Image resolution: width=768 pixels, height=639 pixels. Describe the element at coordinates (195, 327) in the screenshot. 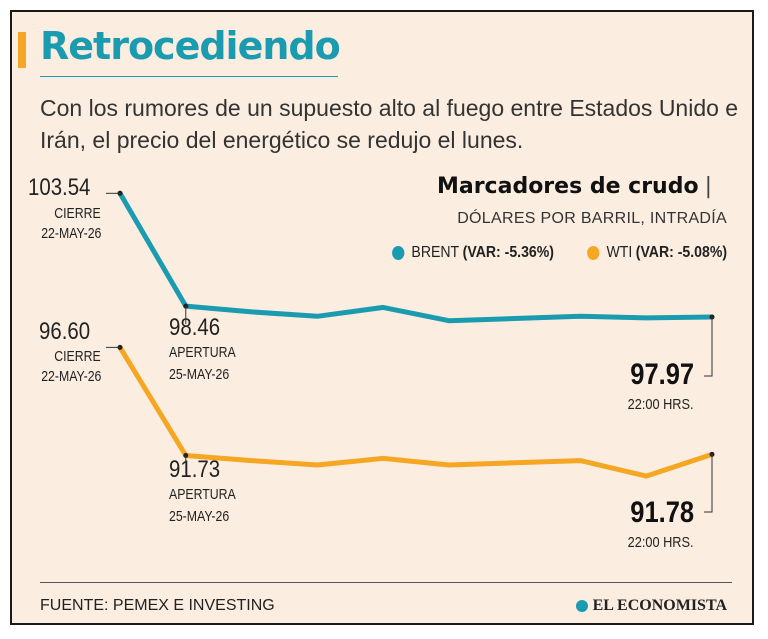

I see `brent-open-value: 98.46` at that location.